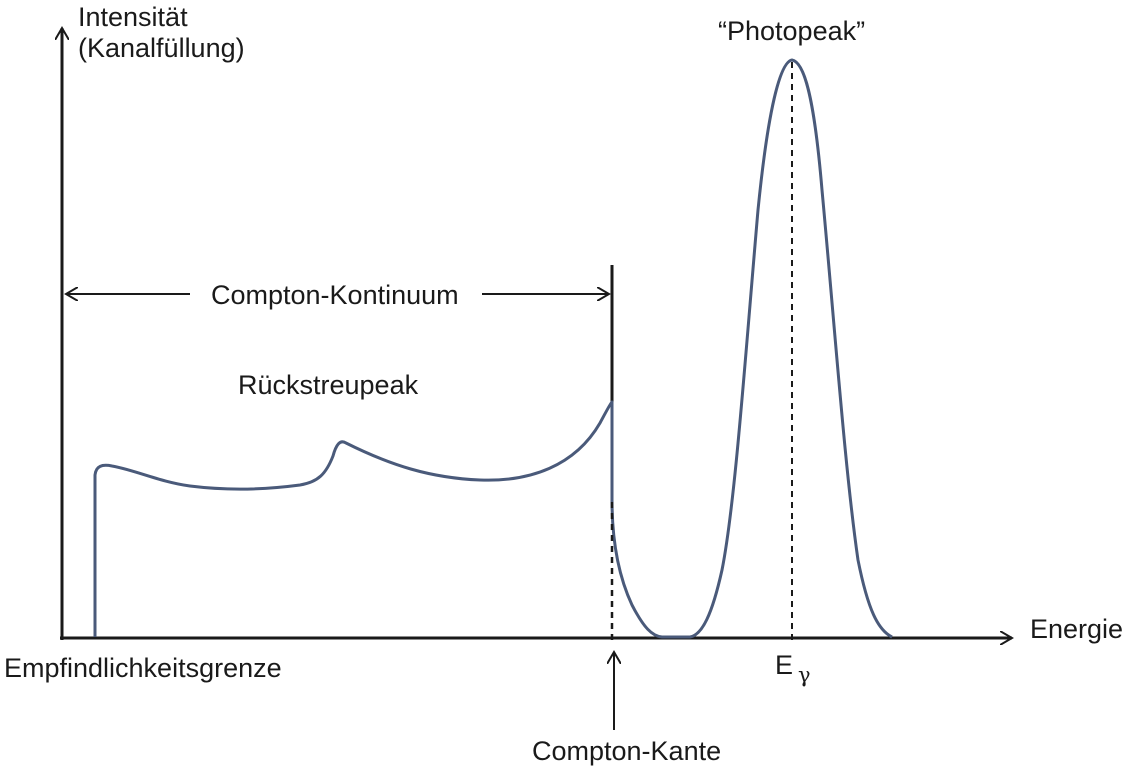  What do you see at coordinates (784, 665) in the screenshot?
I see `energy-symbol: E` at bounding box center [784, 665].